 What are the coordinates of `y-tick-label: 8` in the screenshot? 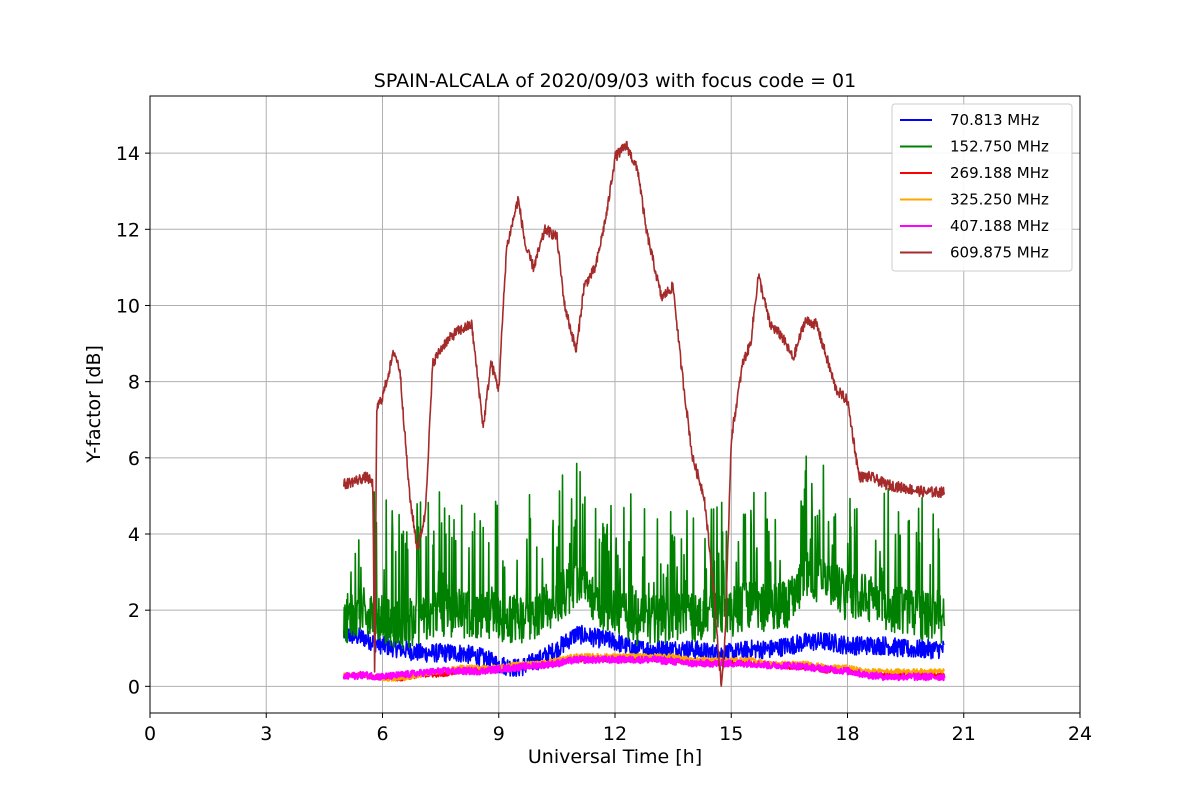 It's located at (134, 383).